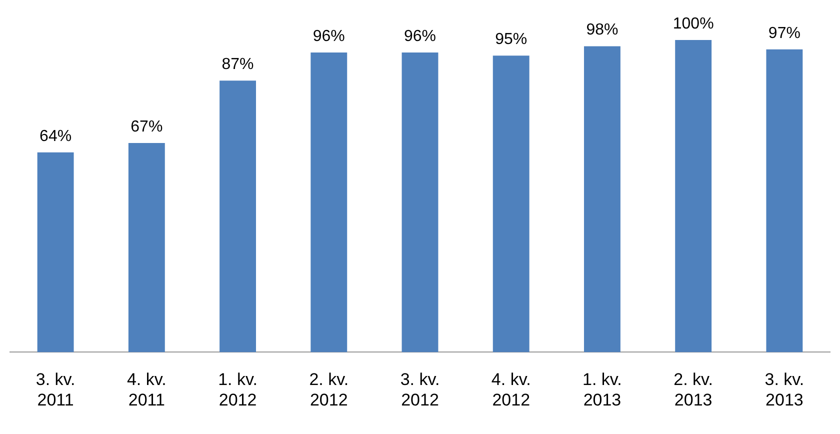 This screenshot has height=434, width=840. I want to click on data-label: 95%, so click(511, 39).